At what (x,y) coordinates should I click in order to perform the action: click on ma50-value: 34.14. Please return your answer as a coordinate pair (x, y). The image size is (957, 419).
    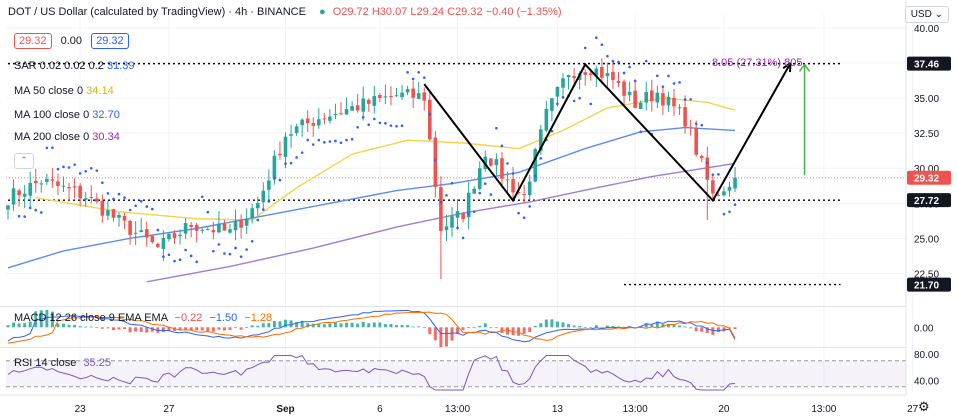
    Looking at the image, I should click on (100, 91).